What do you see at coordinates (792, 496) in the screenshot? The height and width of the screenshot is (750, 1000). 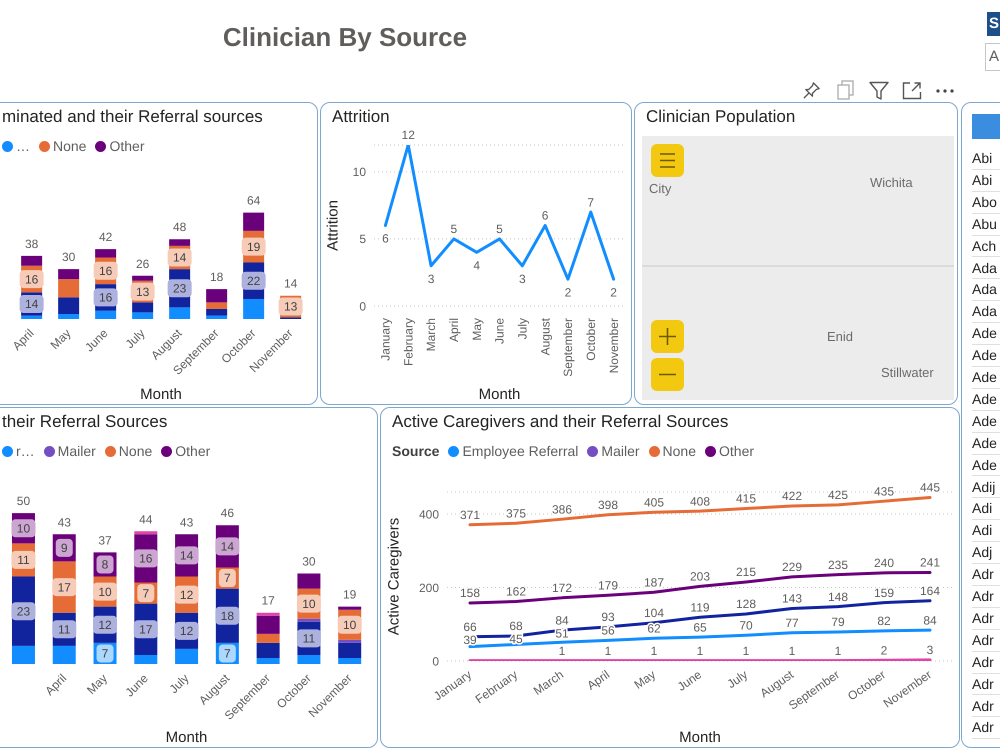 I see `data-label: 422` at bounding box center [792, 496].